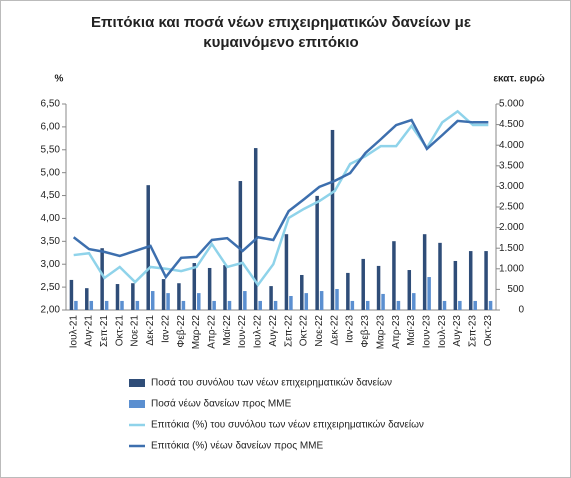 The height and width of the screenshot is (478, 571). Describe the element at coordinates (51, 264) in the screenshot. I see `y-tick-label: 3,00` at that location.